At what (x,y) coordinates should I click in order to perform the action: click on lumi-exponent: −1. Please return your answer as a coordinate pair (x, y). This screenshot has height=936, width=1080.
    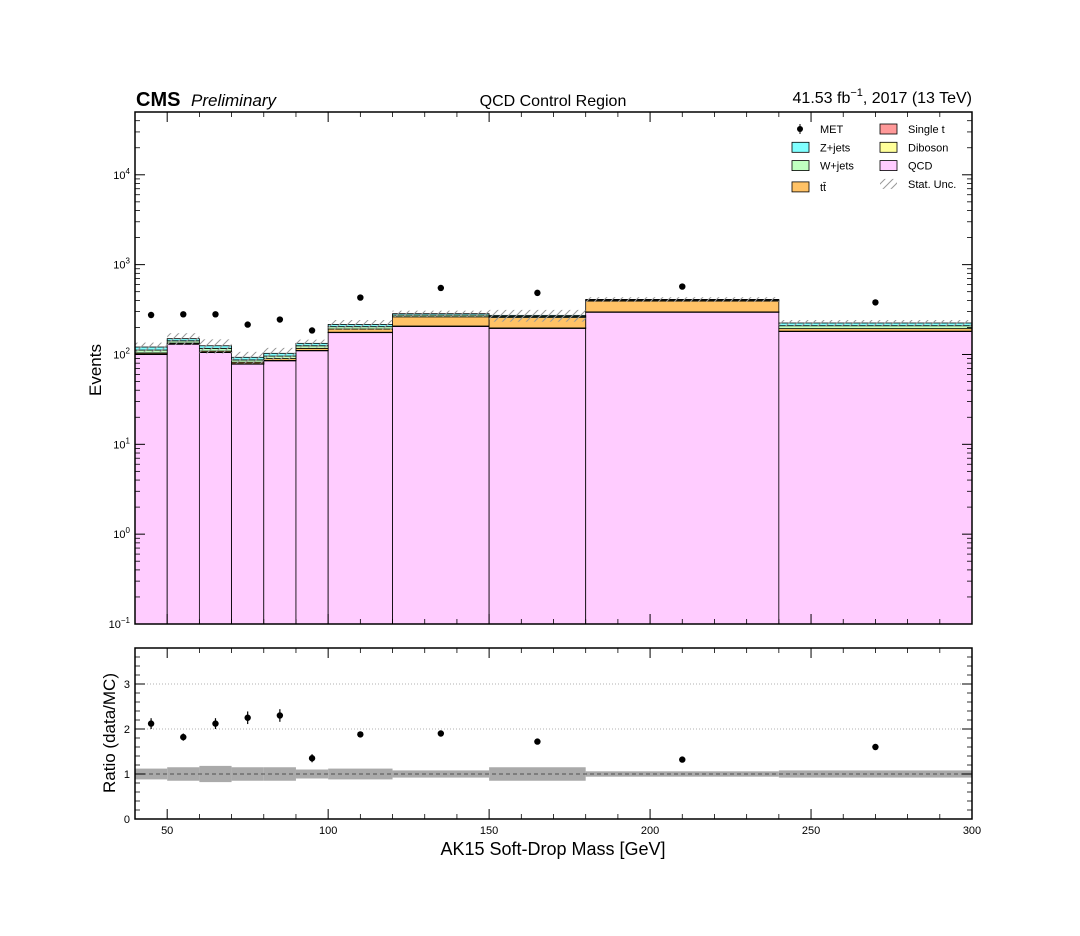
    Looking at the image, I should click on (856, 93).